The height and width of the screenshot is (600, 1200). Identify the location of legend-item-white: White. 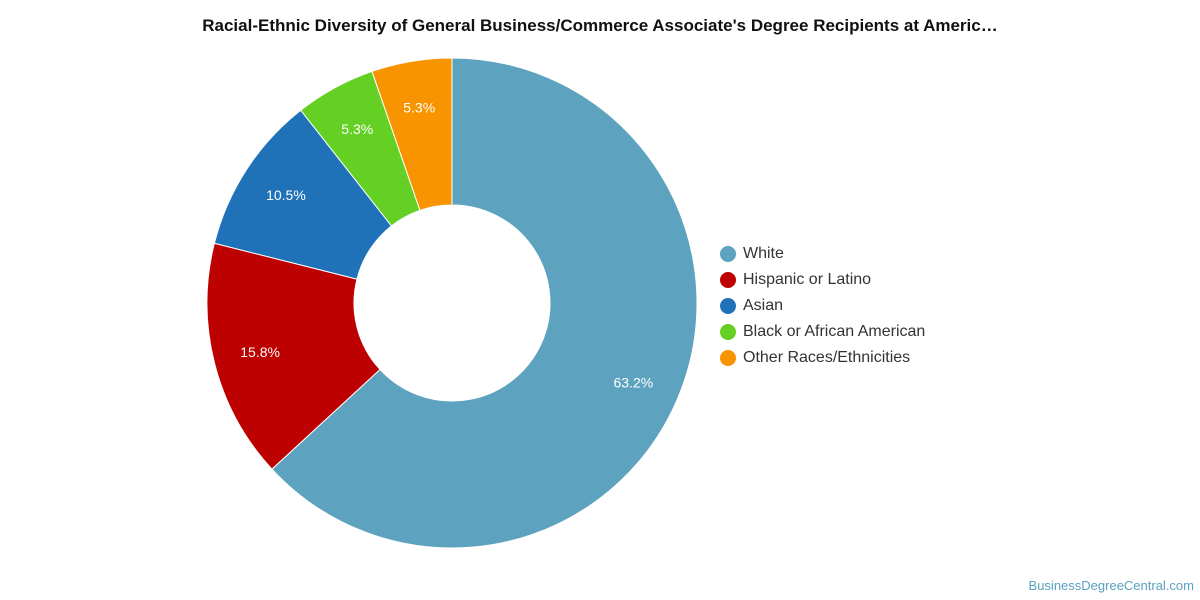
(822, 254).